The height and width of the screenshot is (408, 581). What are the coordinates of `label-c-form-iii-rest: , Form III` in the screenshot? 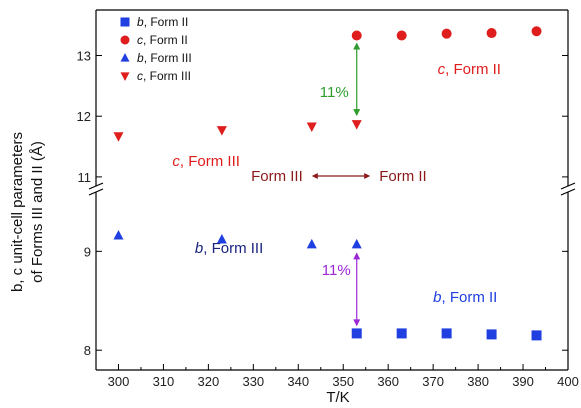 It's located at (210, 161).